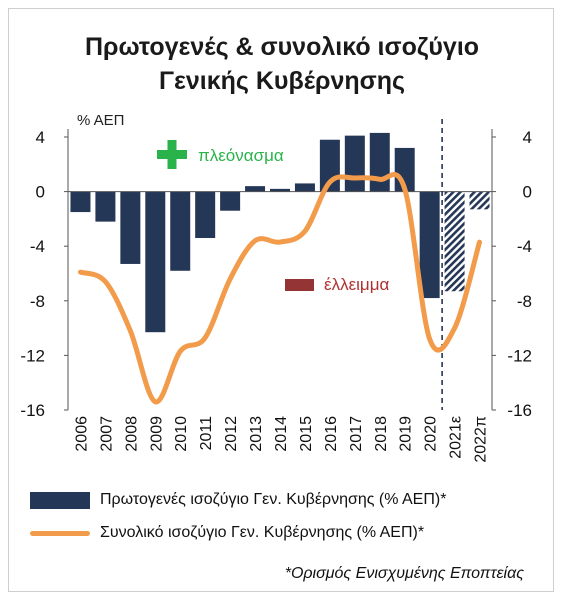 The width and height of the screenshot is (564, 600). Describe the element at coordinates (431, 434) in the screenshot. I see `x-tick-label: 2020` at that location.